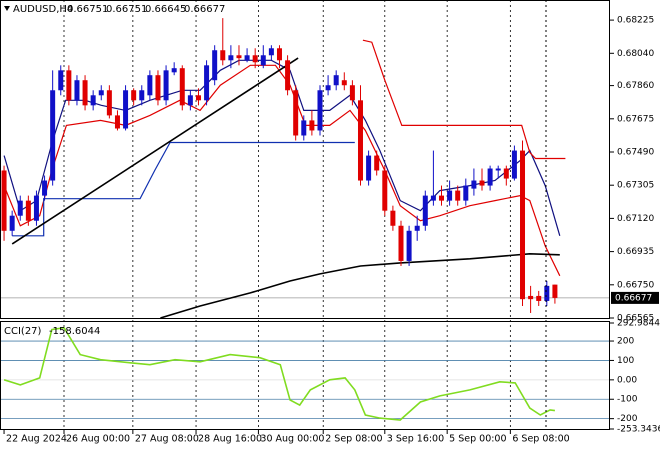  What do you see at coordinates (353, 439) in the screenshot?
I see `x-tick-label: 2 Sep 08:00` at bounding box center [353, 439].